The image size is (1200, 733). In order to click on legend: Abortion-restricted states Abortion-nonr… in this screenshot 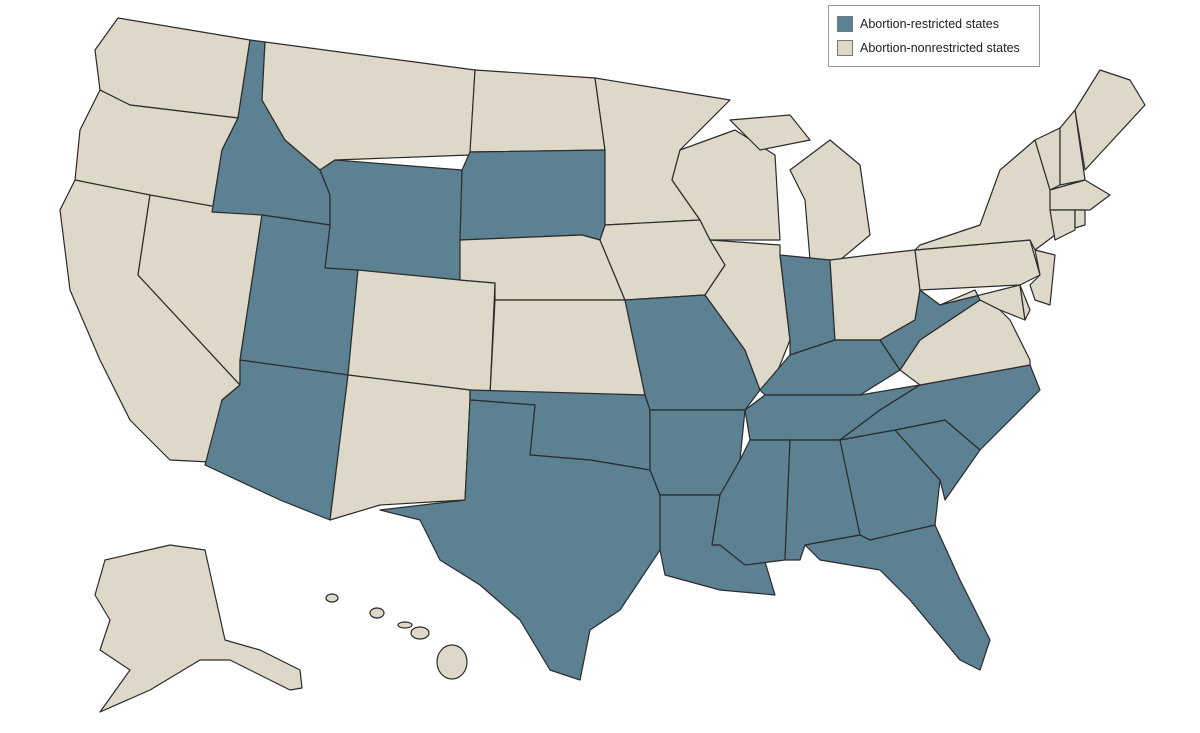, I will do `click(934, 36)`.